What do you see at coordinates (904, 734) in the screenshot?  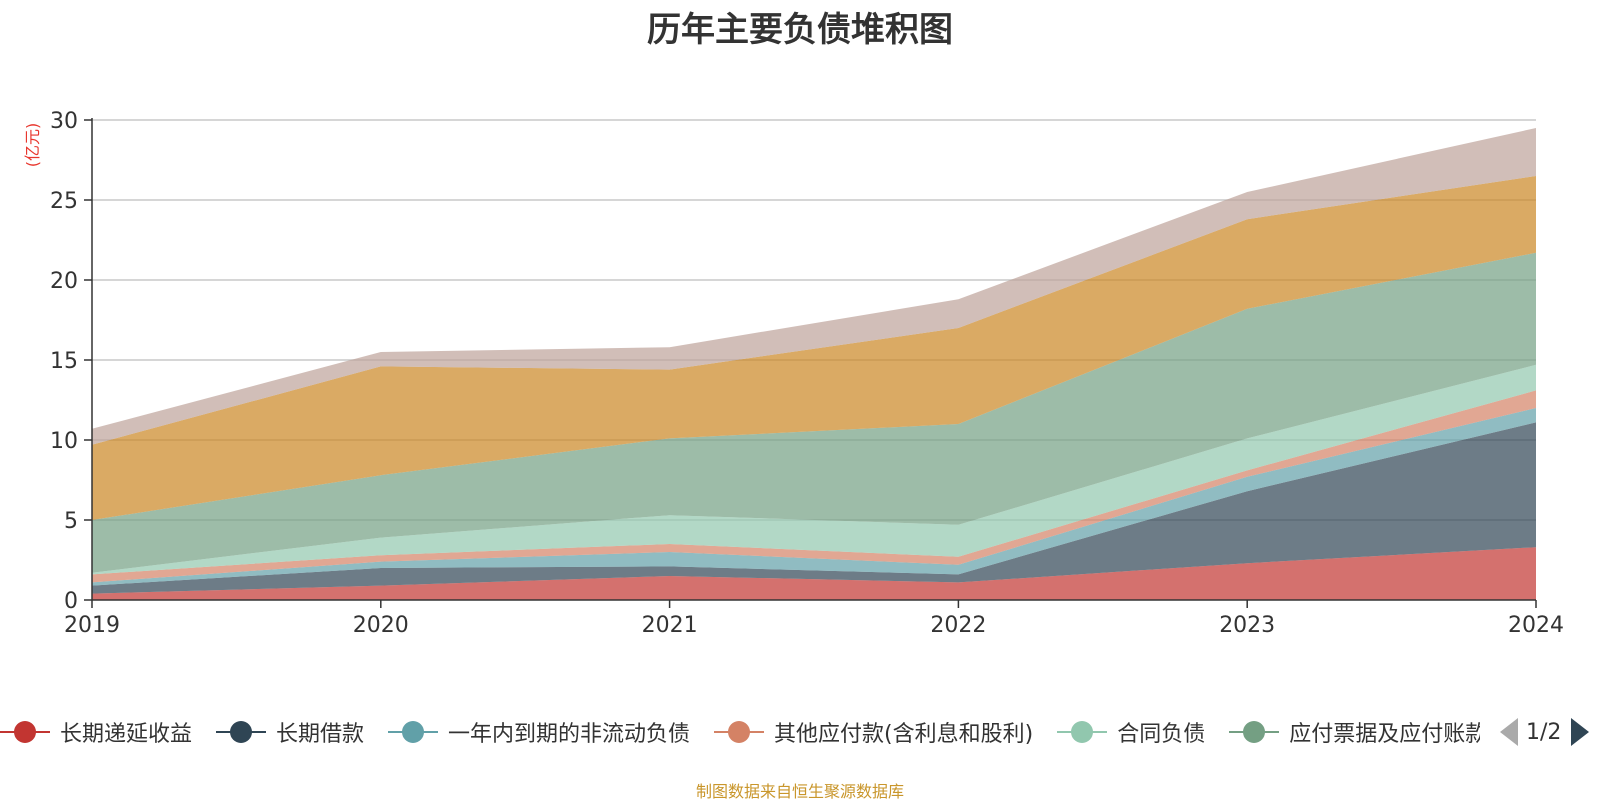 I see `legend-label: 其他应付款(含利息和股利)` at bounding box center [904, 734].